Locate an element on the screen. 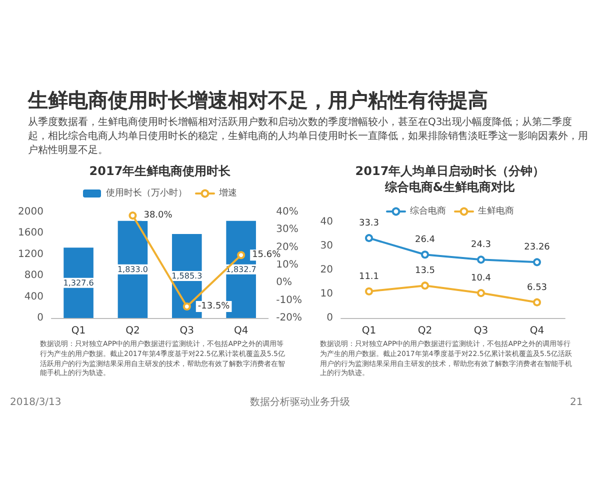 The height and width of the screenshot is (480, 600). y2-tick-label: 30% is located at coordinates (287, 230).